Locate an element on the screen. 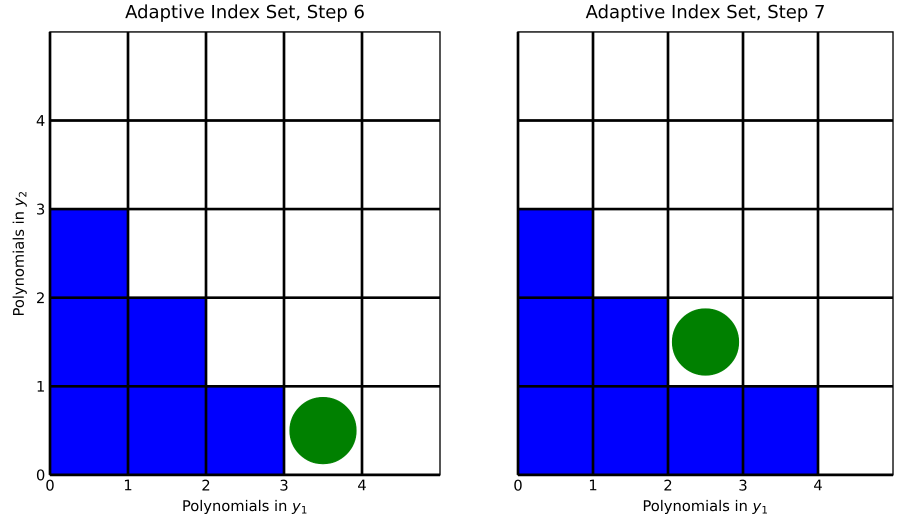 The width and height of the screenshot is (902, 523). y-tick-label: 0 is located at coordinates (40, 474).